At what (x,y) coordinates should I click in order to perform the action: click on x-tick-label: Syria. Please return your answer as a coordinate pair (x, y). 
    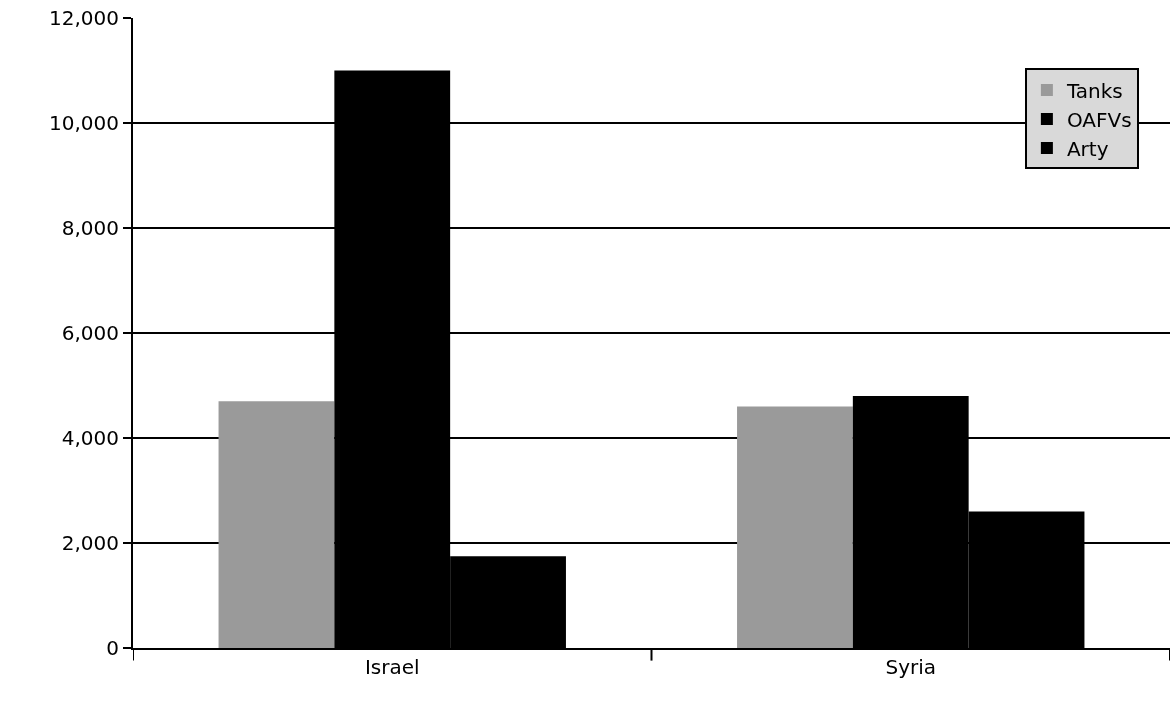
    Looking at the image, I should click on (911, 667).